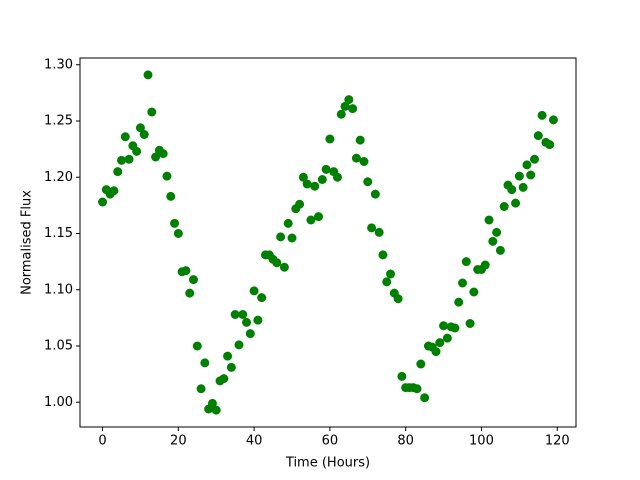  What do you see at coordinates (58, 346) in the screenshot?
I see `y-tick-label: 1.05` at bounding box center [58, 346].